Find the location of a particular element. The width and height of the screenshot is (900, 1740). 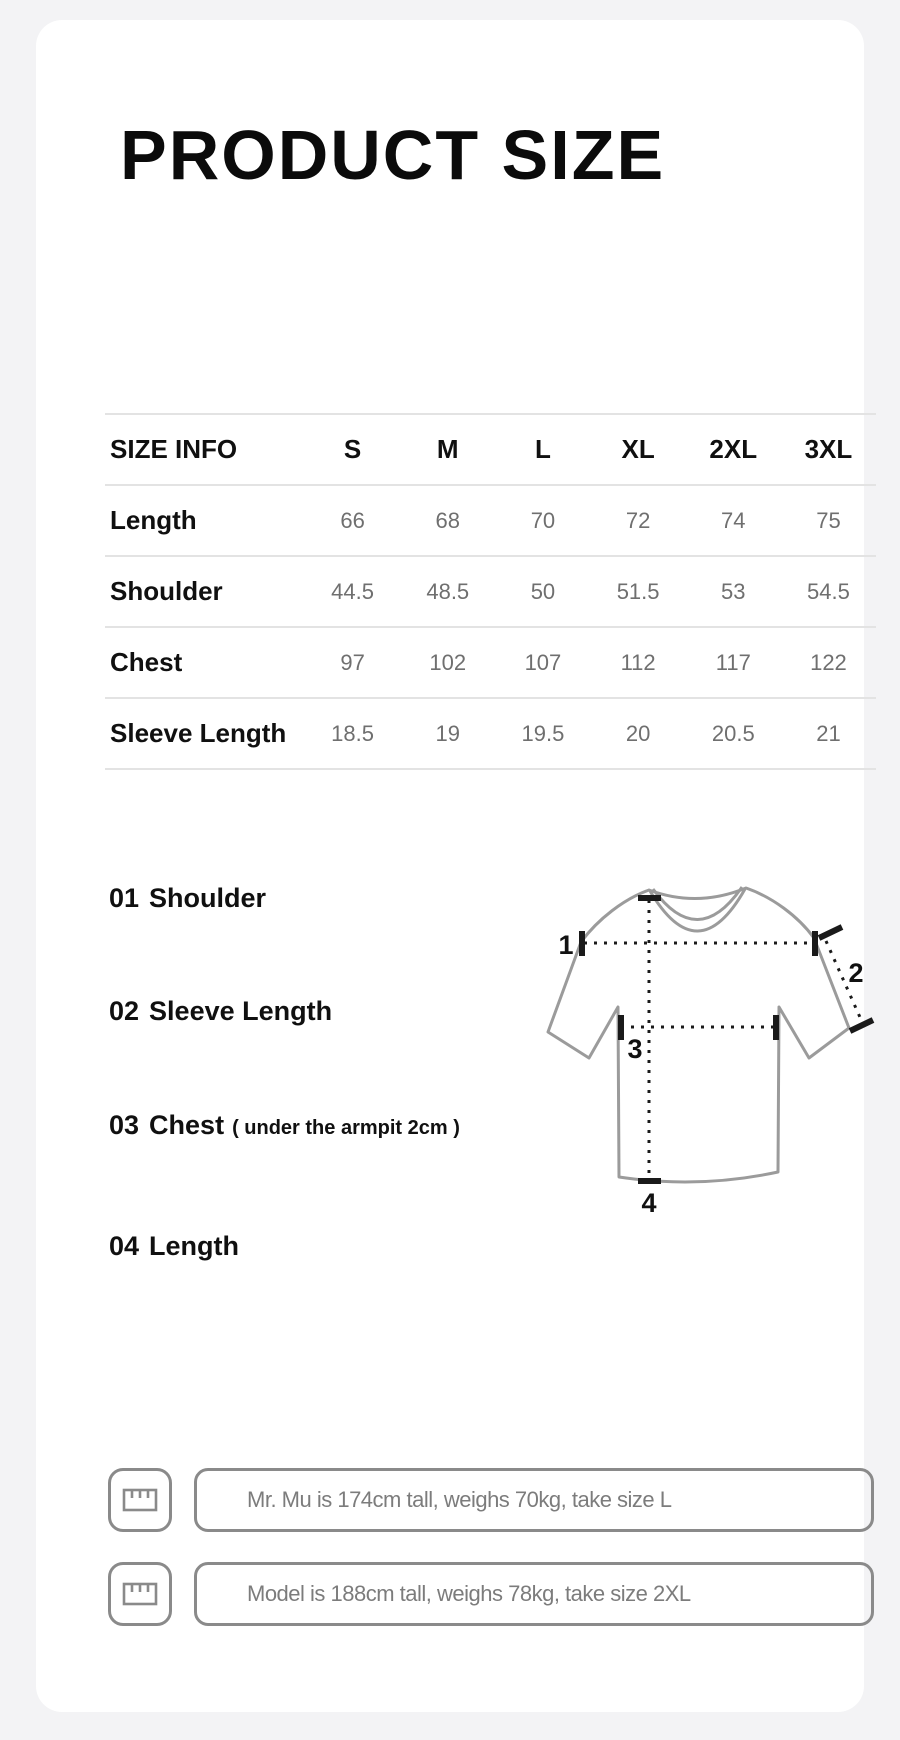

size-table-header-row: SIZE INFO S M L XL 2XL 3XL is located at coordinates (490, 450).